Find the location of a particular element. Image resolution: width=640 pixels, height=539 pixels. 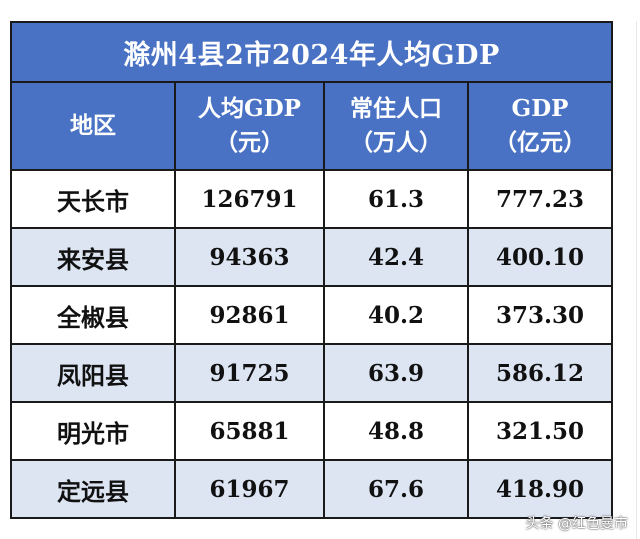

header-region: 地区 is located at coordinates (93, 126).